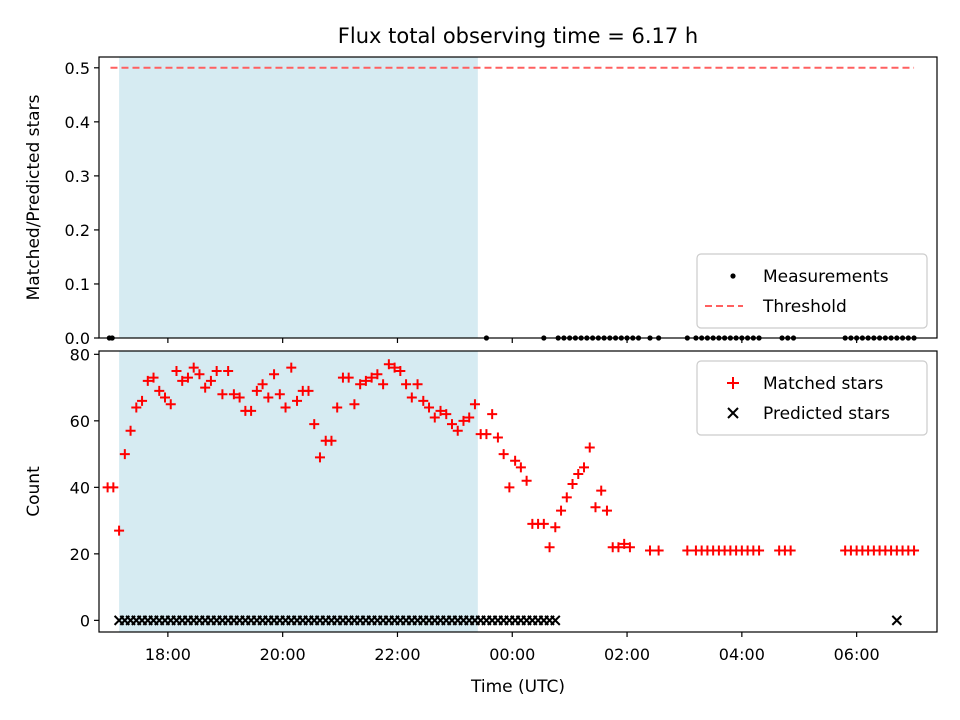 This screenshot has width=960, height=720. Describe the element at coordinates (77, 176) in the screenshot. I see `top-ytick-label: 0.3` at that location.